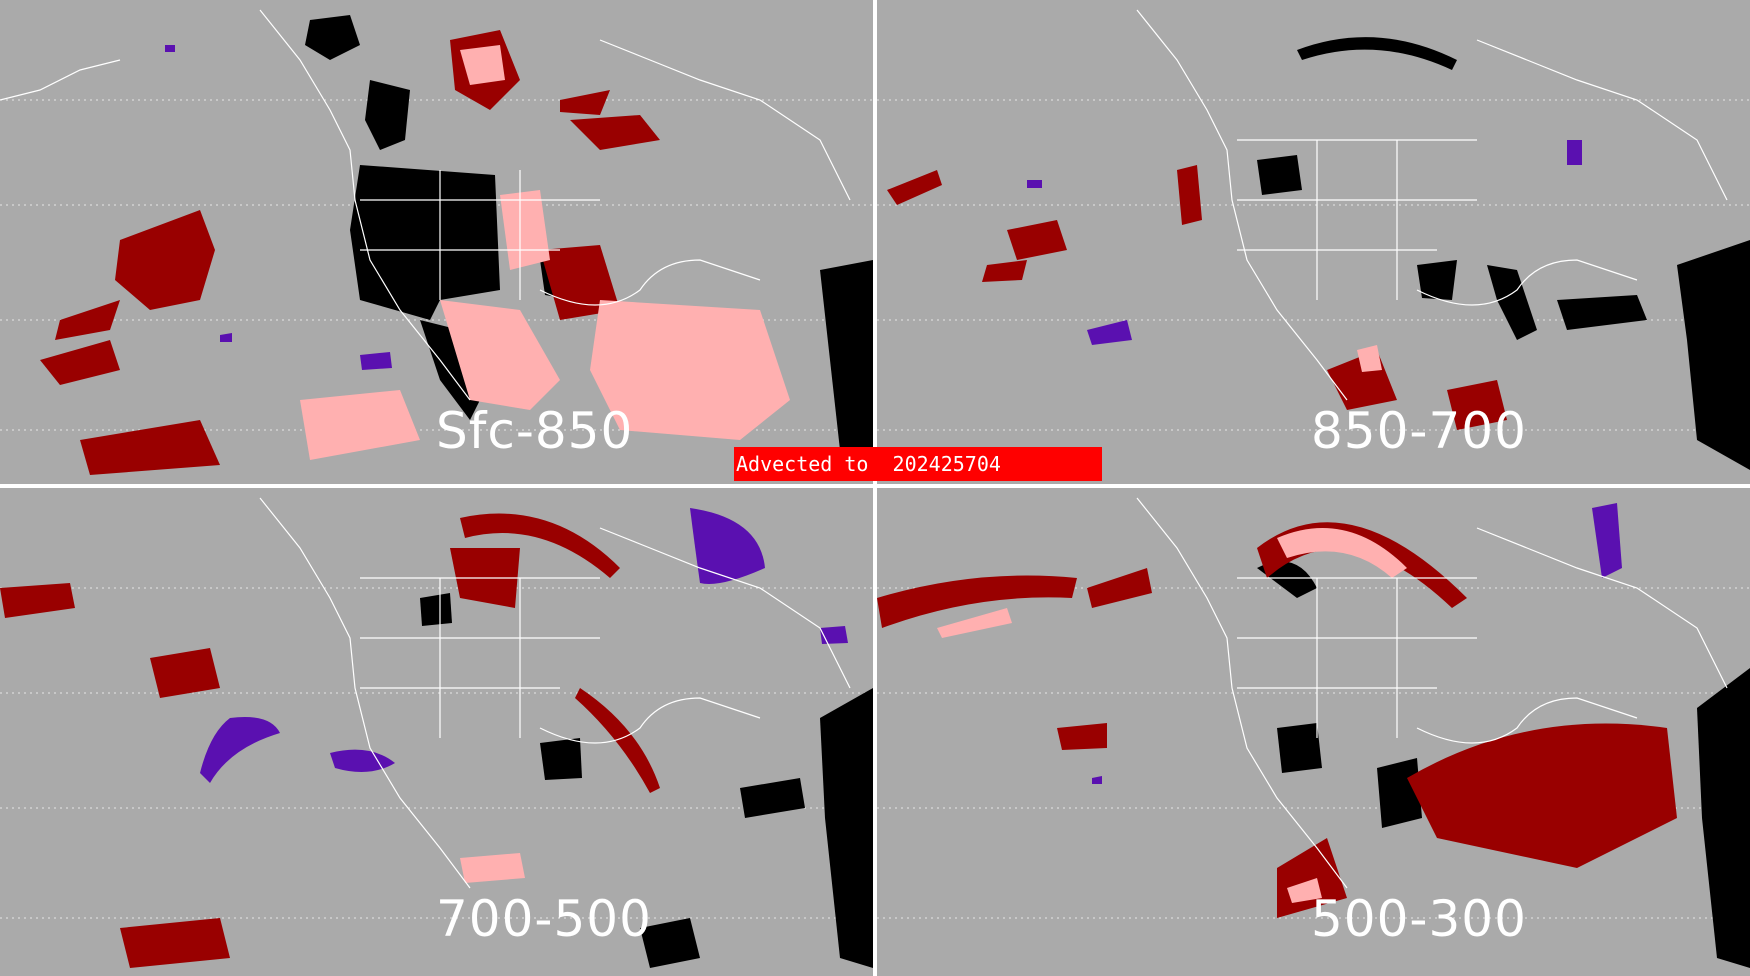  I want to click on layer-label-700-500: 700-500, so click(544, 919).